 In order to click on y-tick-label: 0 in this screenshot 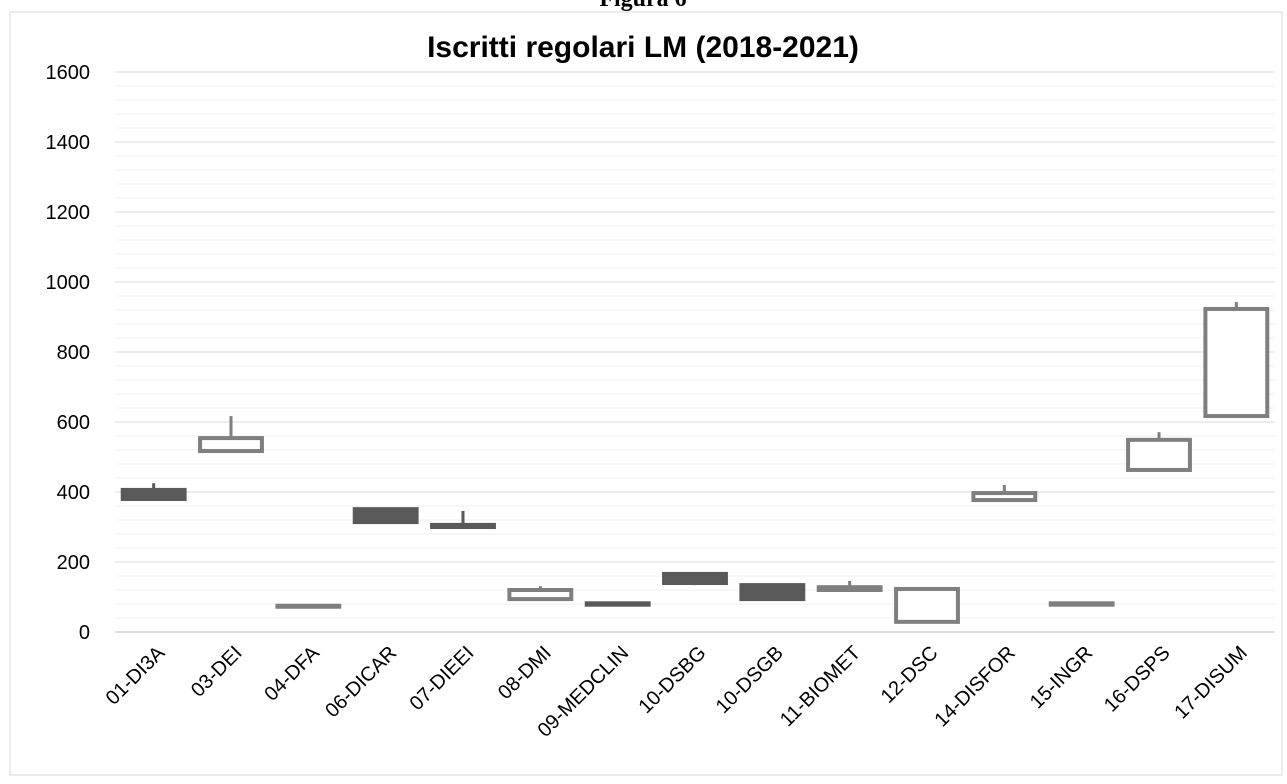, I will do `click(84, 633)`.